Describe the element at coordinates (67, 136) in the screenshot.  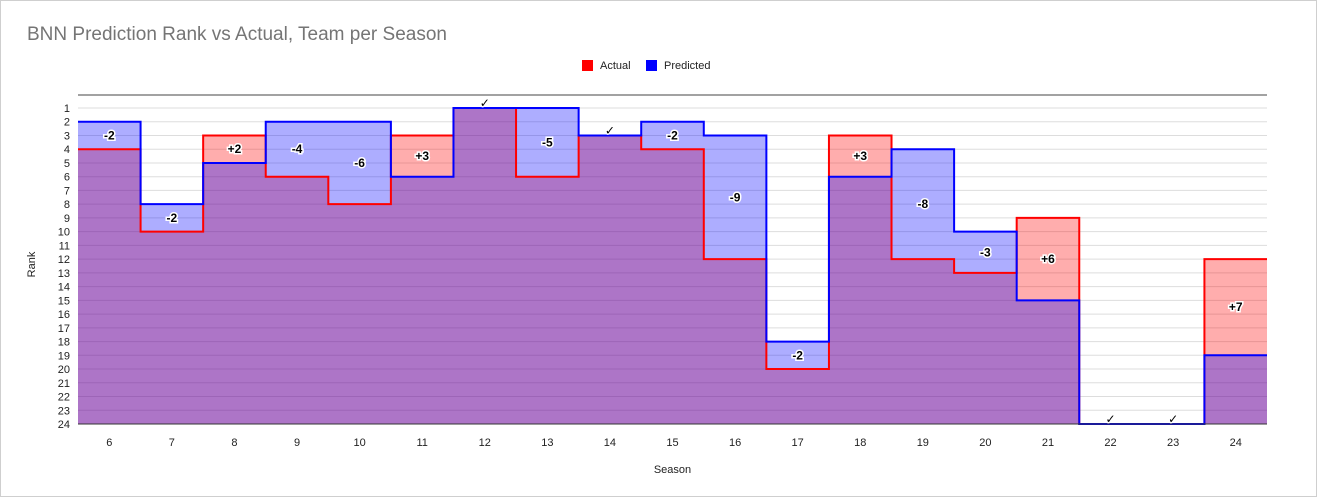
I see `y-tick-label: 3` at that location.